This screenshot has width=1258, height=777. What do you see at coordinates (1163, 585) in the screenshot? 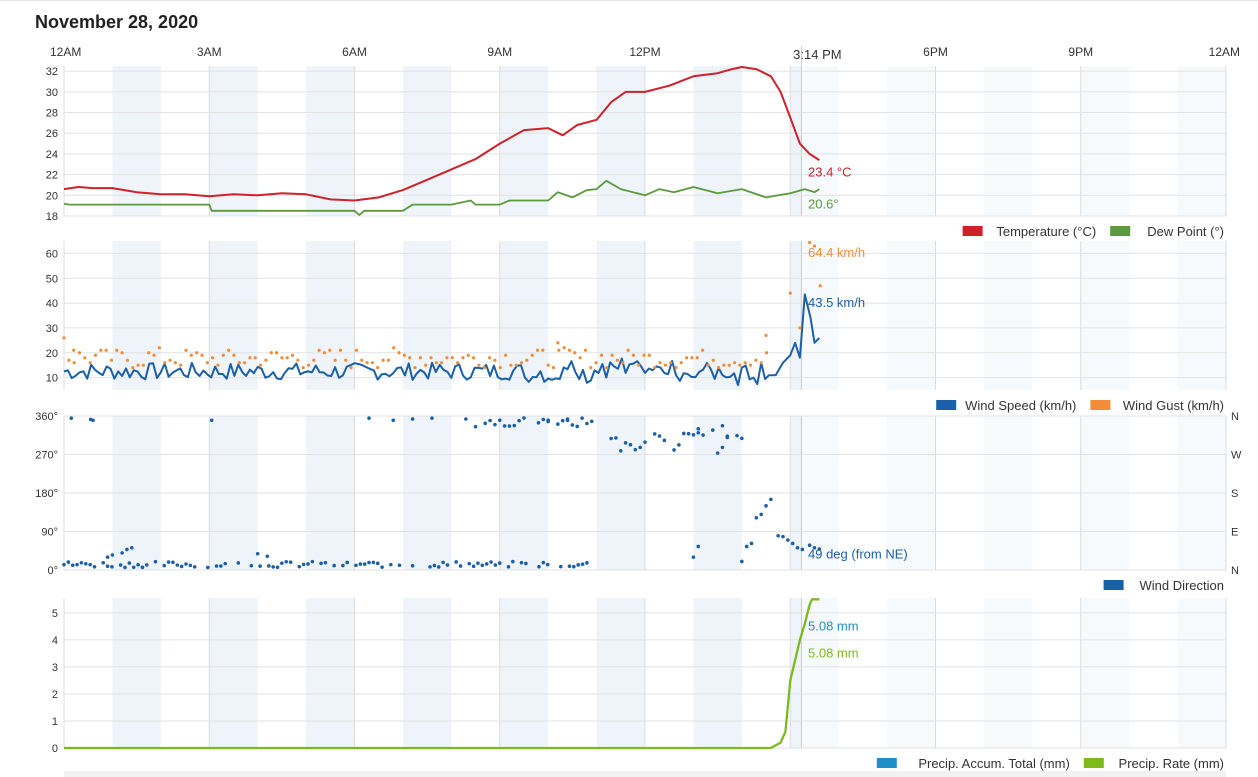
I see `panel-3-legend: Wind Direction` at bounding box center [1163, 585].